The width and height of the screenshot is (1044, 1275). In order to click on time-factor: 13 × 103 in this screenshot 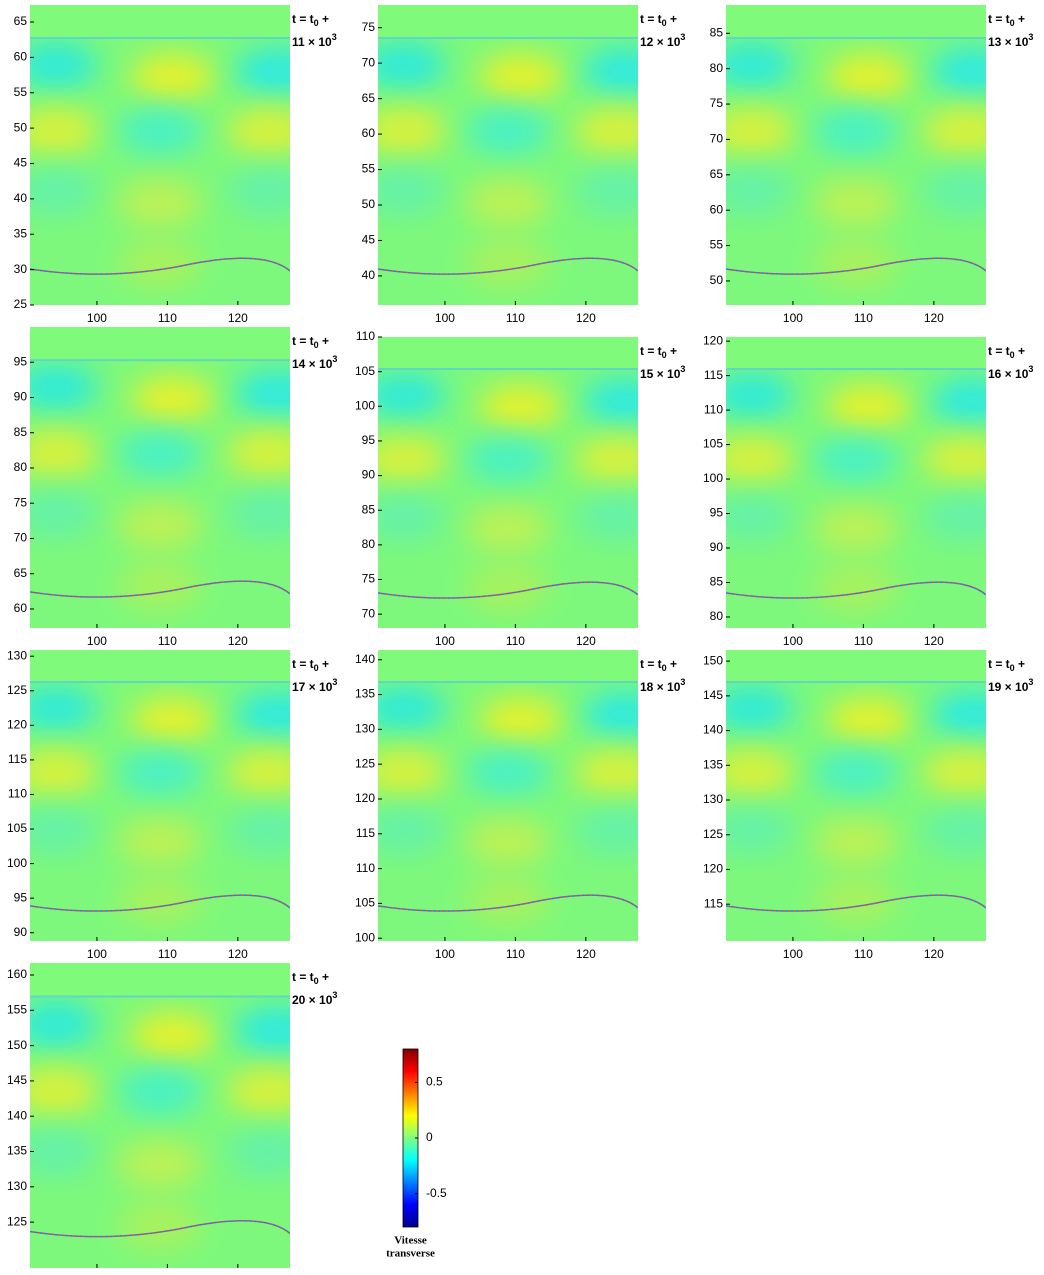, I will do `click(1010, 40)`.